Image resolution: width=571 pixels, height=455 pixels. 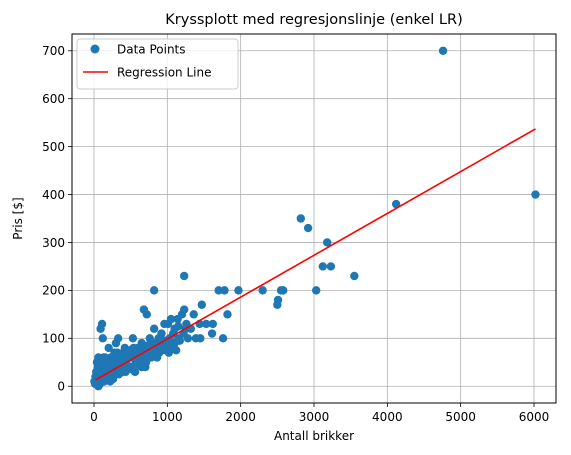 What do you see at coordinates (18, 218) in the screenshot?
I see `y-axis-label: Pris [$]` at bounding box center [18, 218].